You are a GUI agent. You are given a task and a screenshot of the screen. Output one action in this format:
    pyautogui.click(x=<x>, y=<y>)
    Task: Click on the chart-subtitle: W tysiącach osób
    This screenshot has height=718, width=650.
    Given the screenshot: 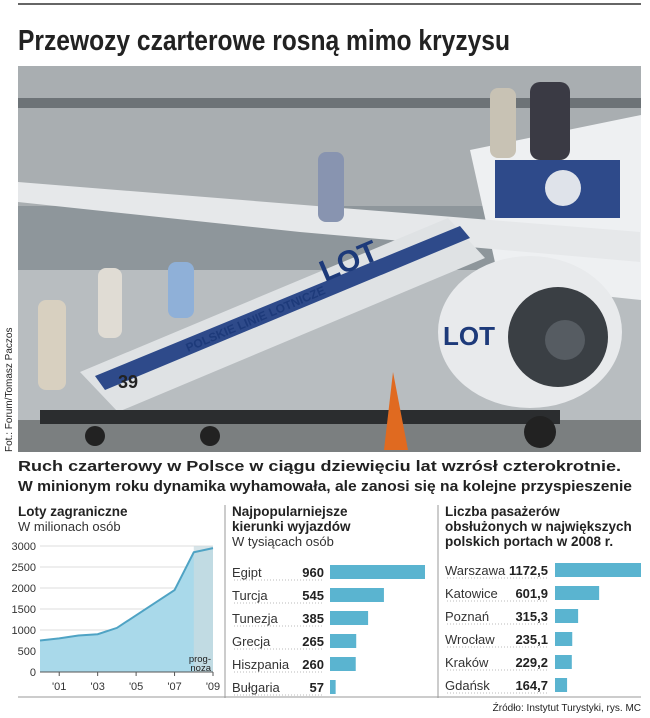 What is the action you would take?
    pyautogui.click(x=283, y=541)
    